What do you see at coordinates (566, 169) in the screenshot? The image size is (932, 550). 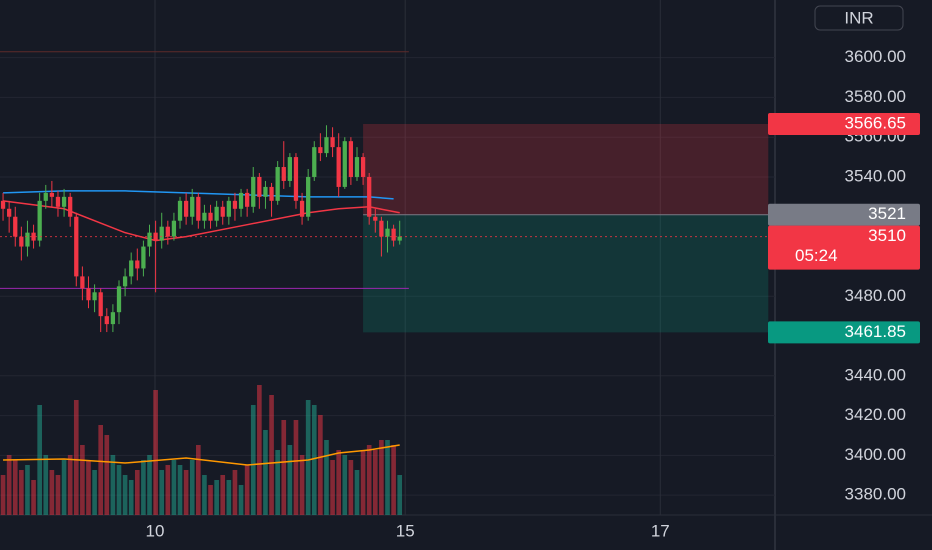 I see `stop-zone` at bounding box center [566, 169].